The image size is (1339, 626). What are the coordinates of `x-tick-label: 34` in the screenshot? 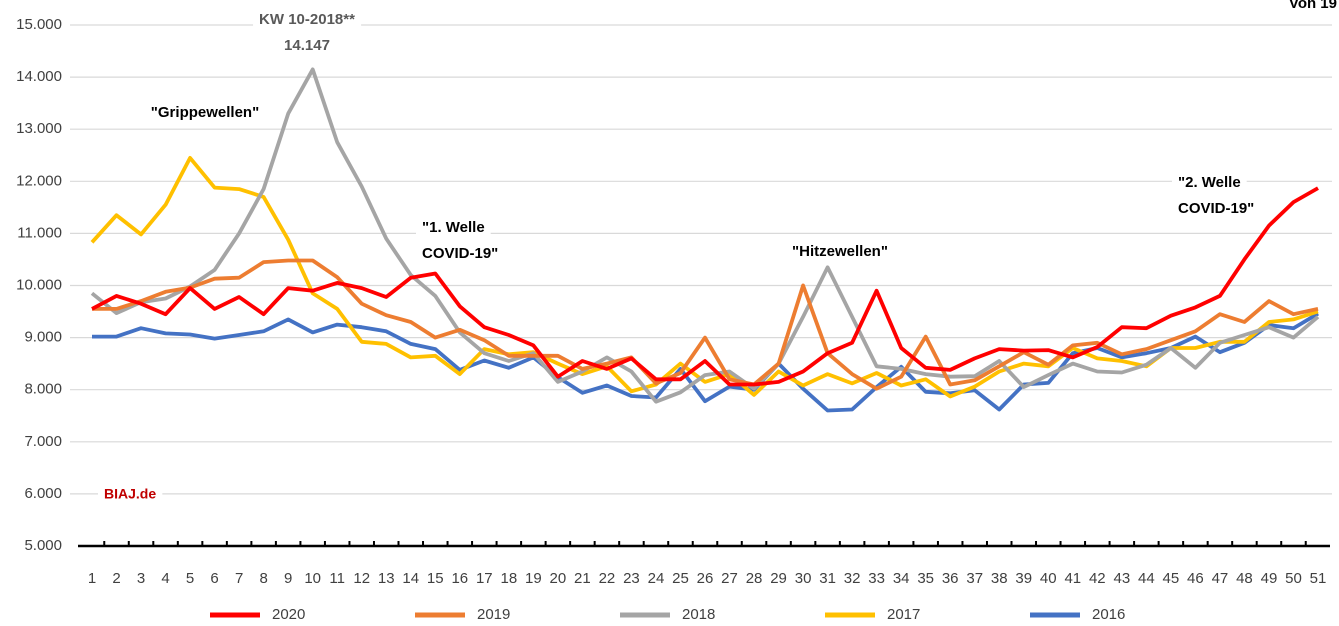 It's located at (901, 578).